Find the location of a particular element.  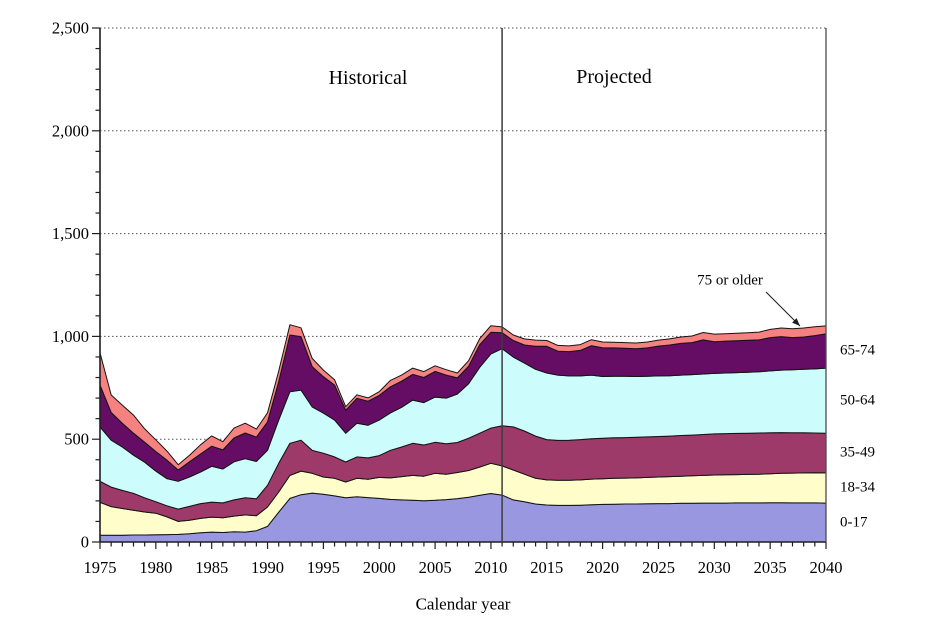

x-tick-label-2025: 2025 is located at coordinates (658, 567).